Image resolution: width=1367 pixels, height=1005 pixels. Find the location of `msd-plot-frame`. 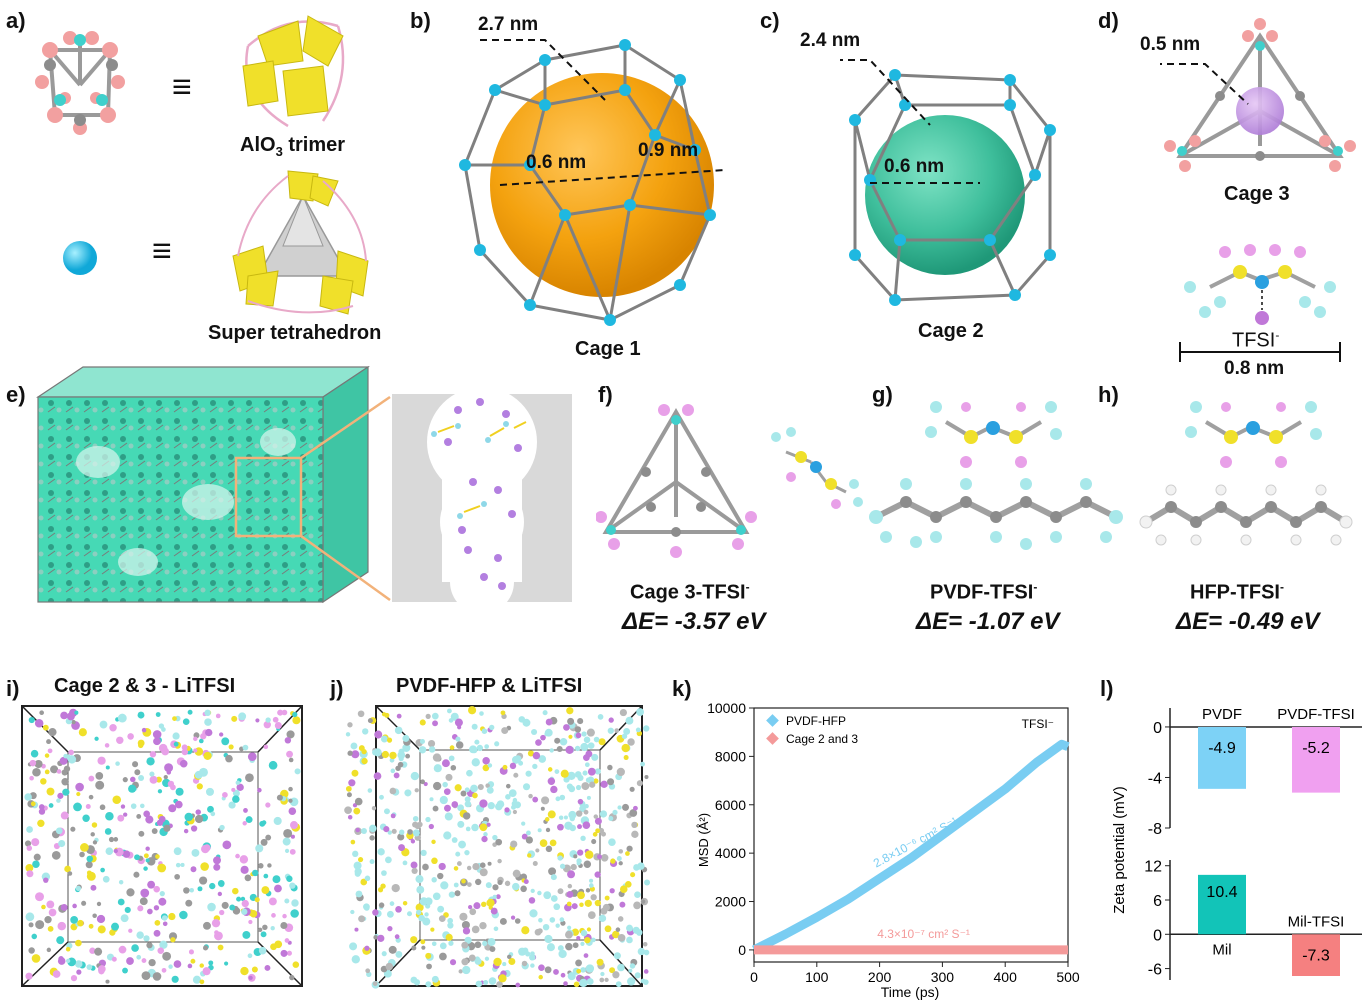

msd-plot-frame is located at coordinates (911, 835).